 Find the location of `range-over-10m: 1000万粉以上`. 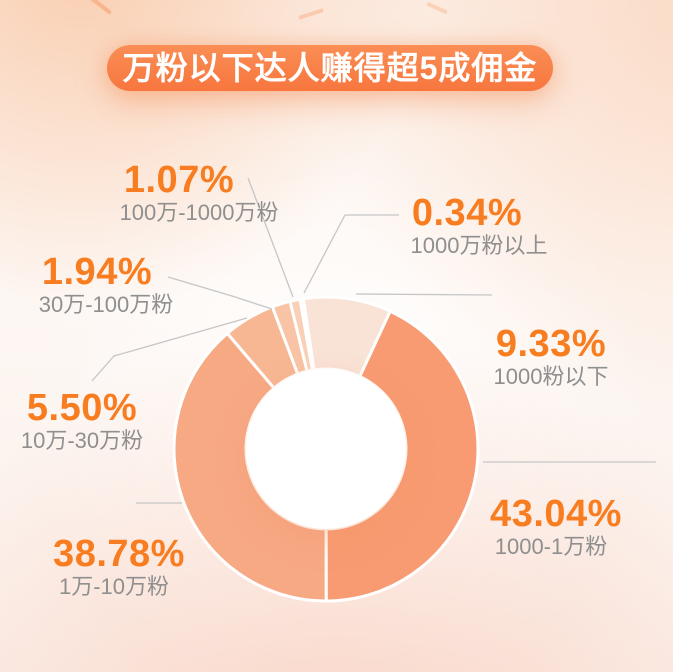

range-over-10m: 1000万粉以上 is located at coordinates (479, 245).